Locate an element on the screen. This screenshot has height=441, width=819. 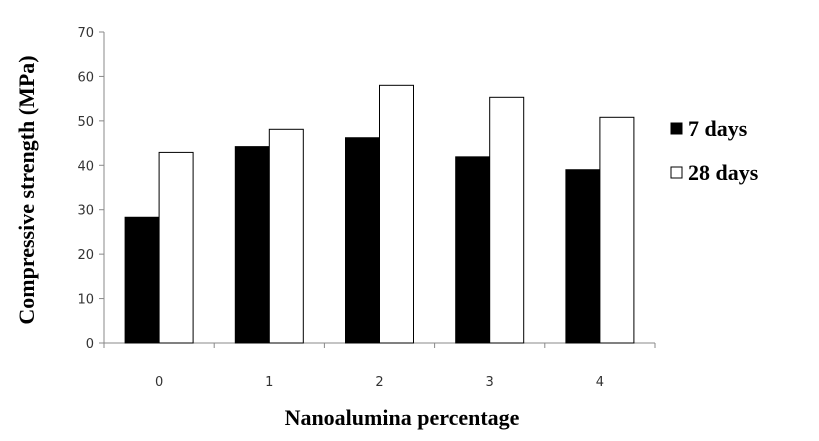
legend-label: 7 days is located at coordinates (718, 128).